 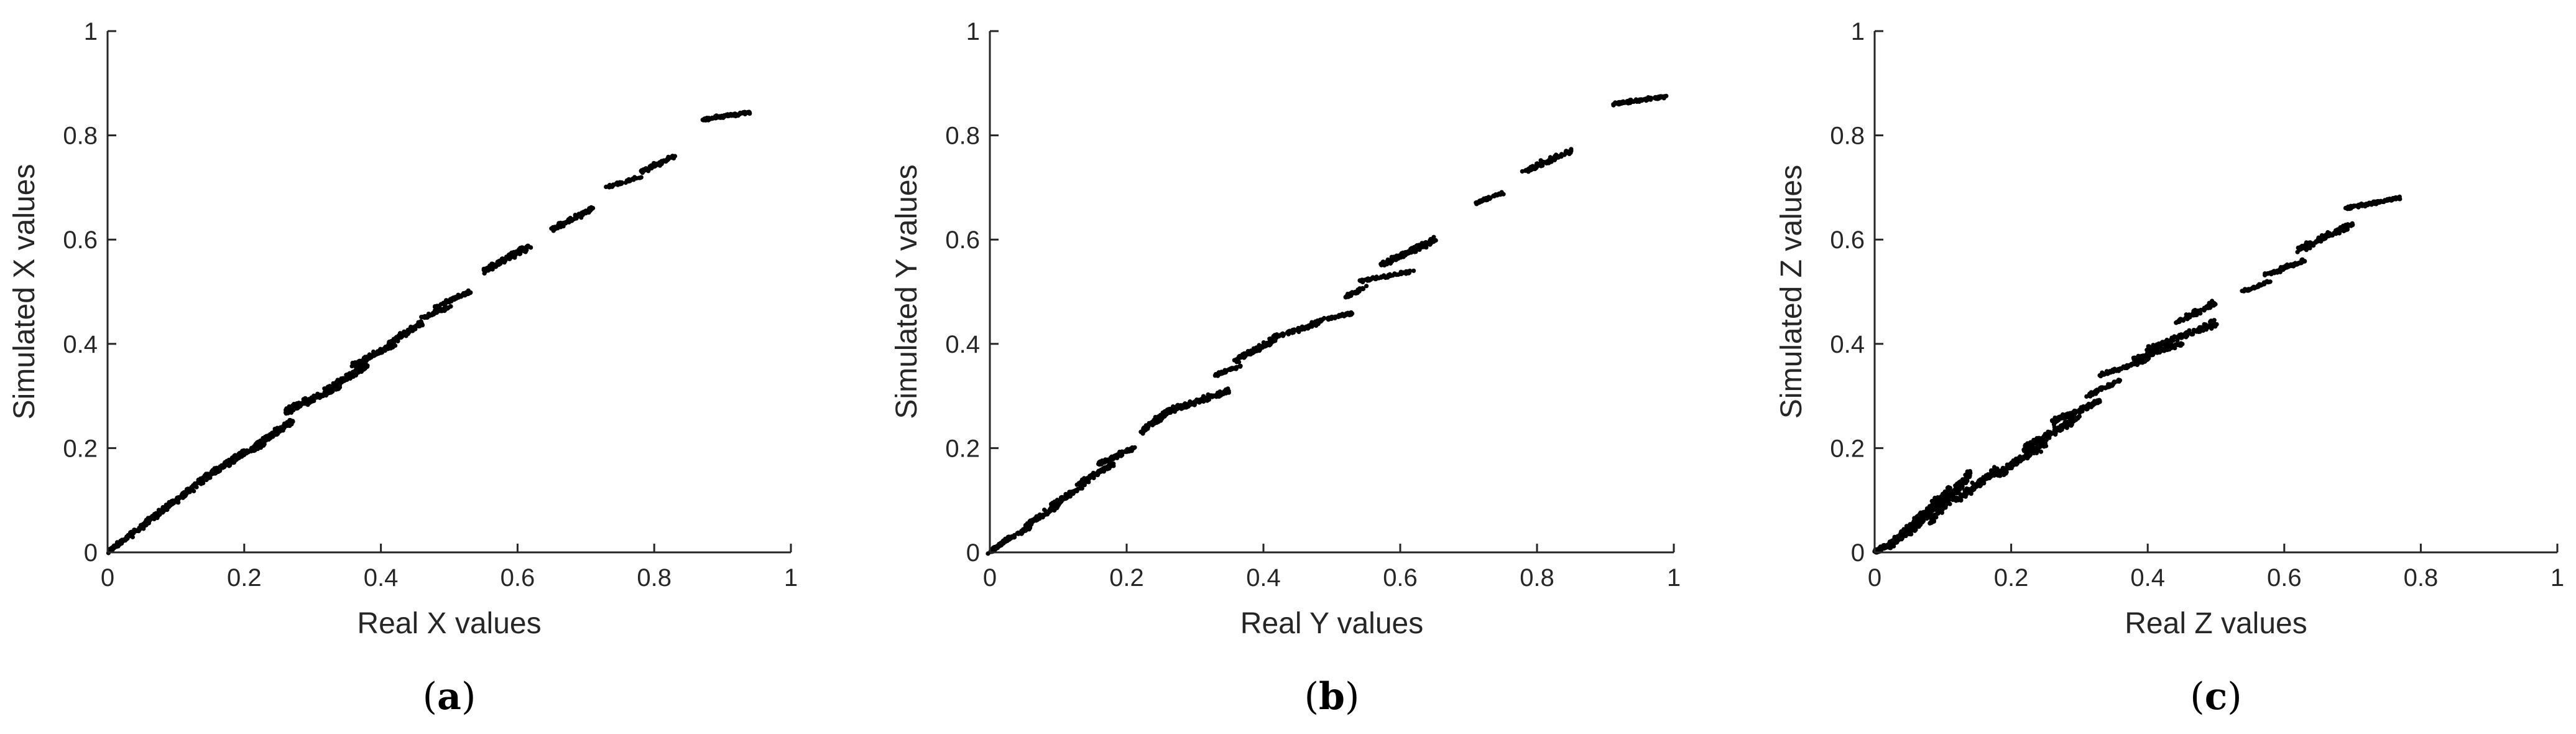 I want to click on x-tick-label: 0, so click(x=990, y=578).